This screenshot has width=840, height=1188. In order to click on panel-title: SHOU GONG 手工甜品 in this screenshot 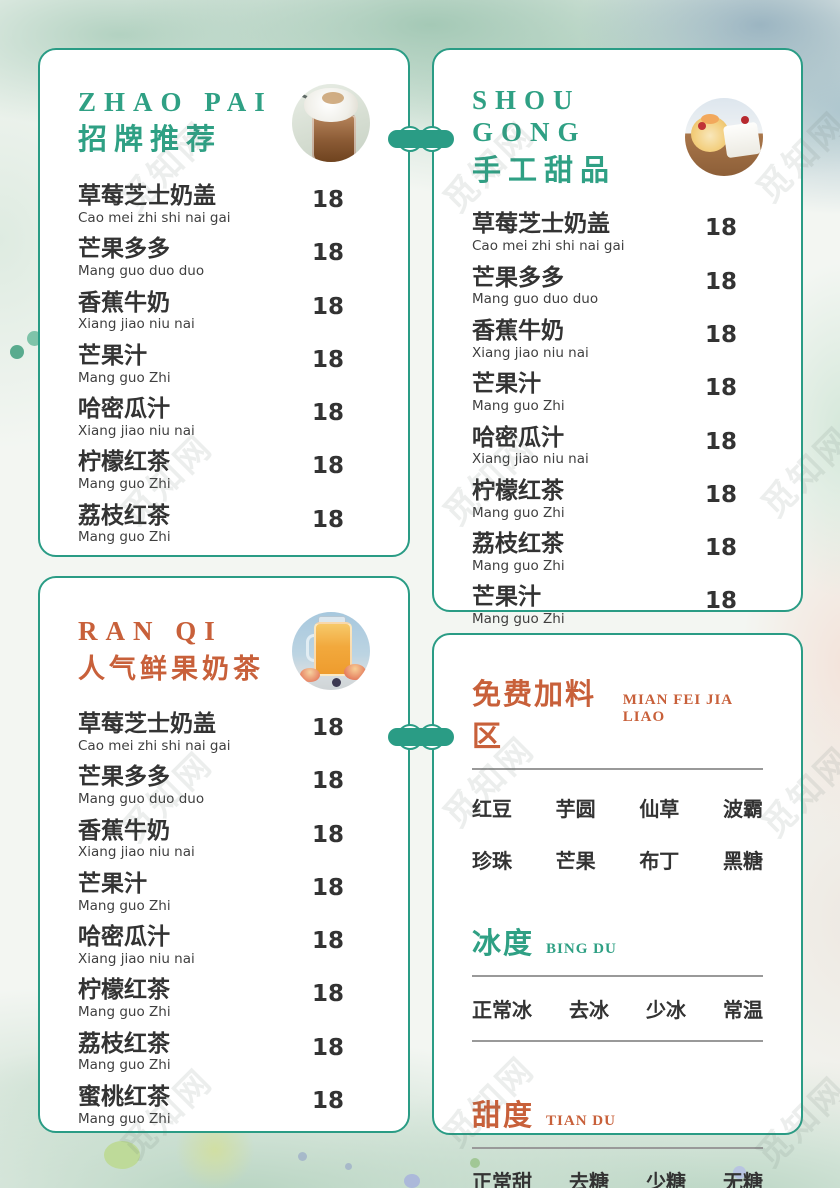, I will do `click(578, 137)`.